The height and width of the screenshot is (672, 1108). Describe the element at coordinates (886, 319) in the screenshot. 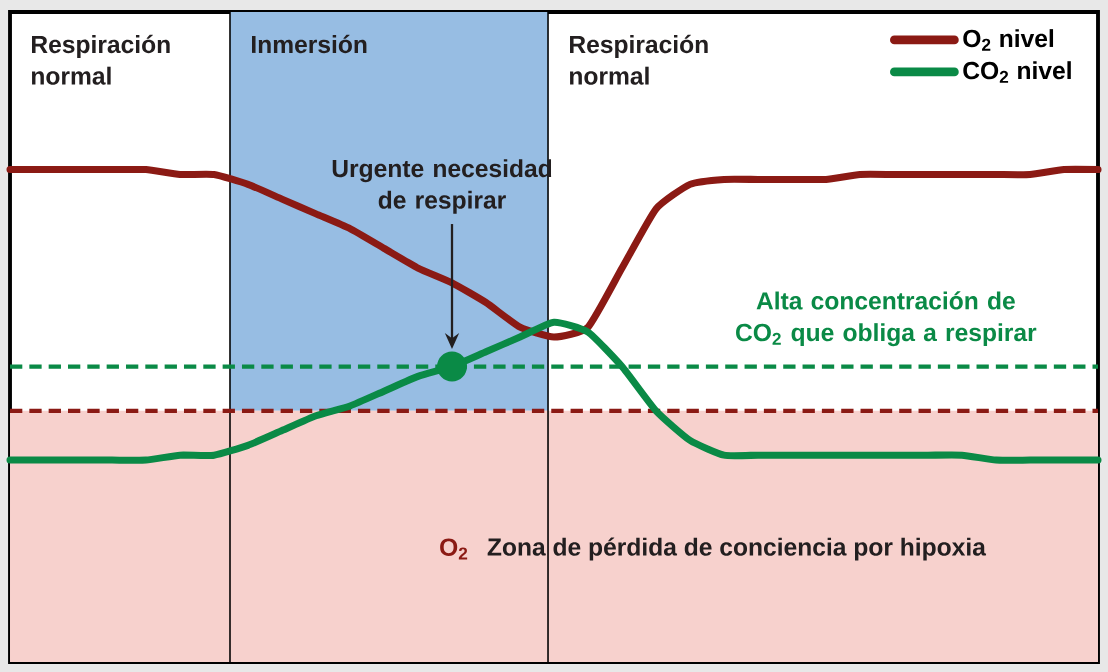

I see `ref-line-label: Alta concentración de CO$_{2}$ que obliga a respirar` at that location.